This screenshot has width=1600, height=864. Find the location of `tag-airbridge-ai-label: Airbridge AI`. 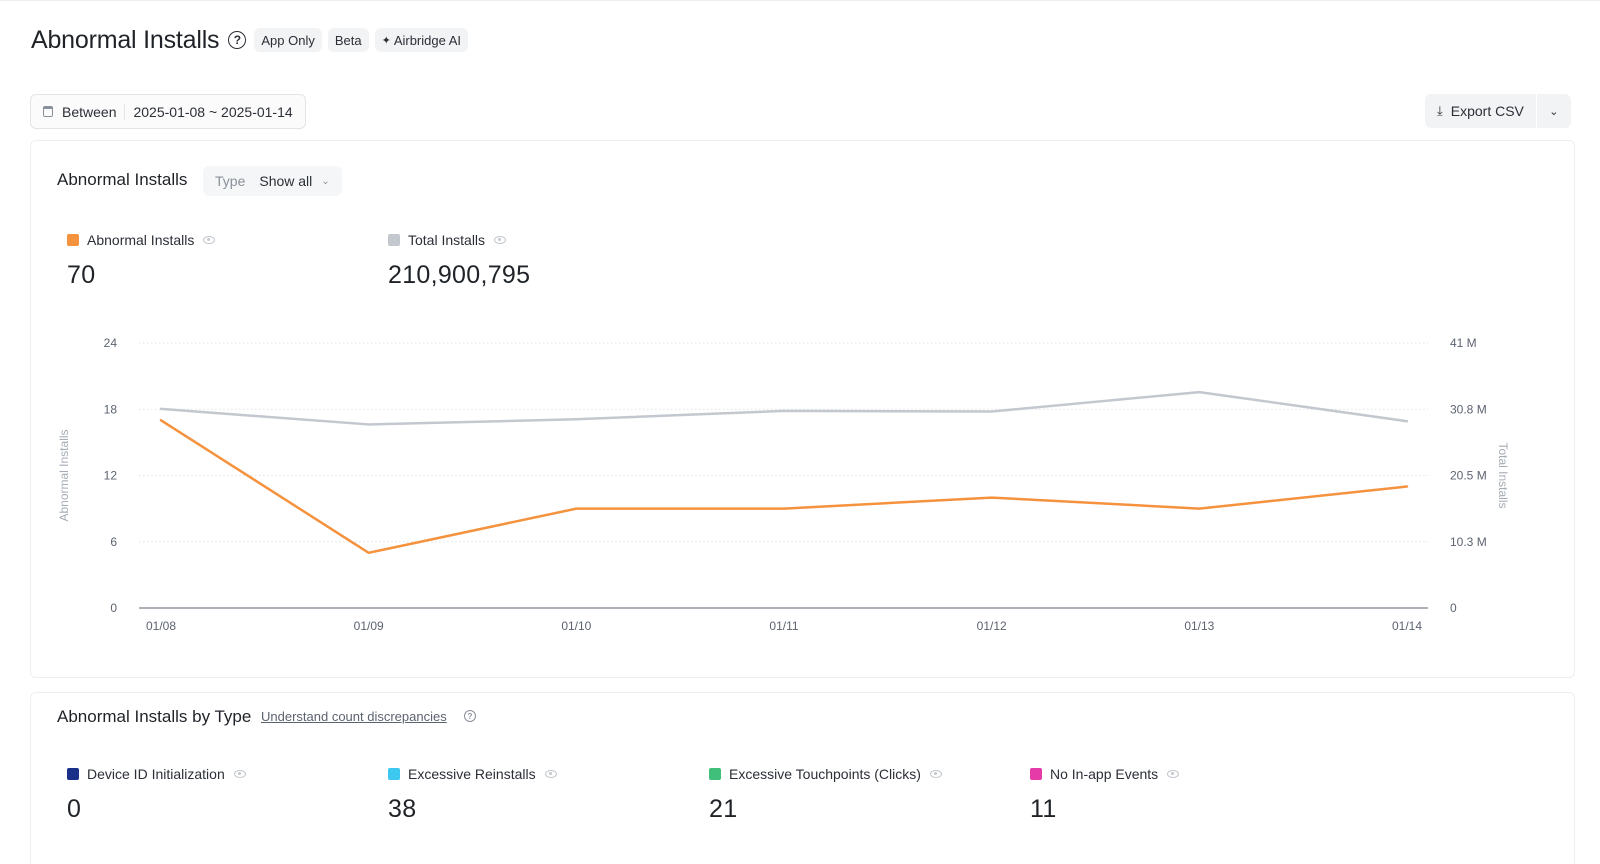

tag-airbridge-ai-label: Airbridge AI is located at coordinates (427, 40).